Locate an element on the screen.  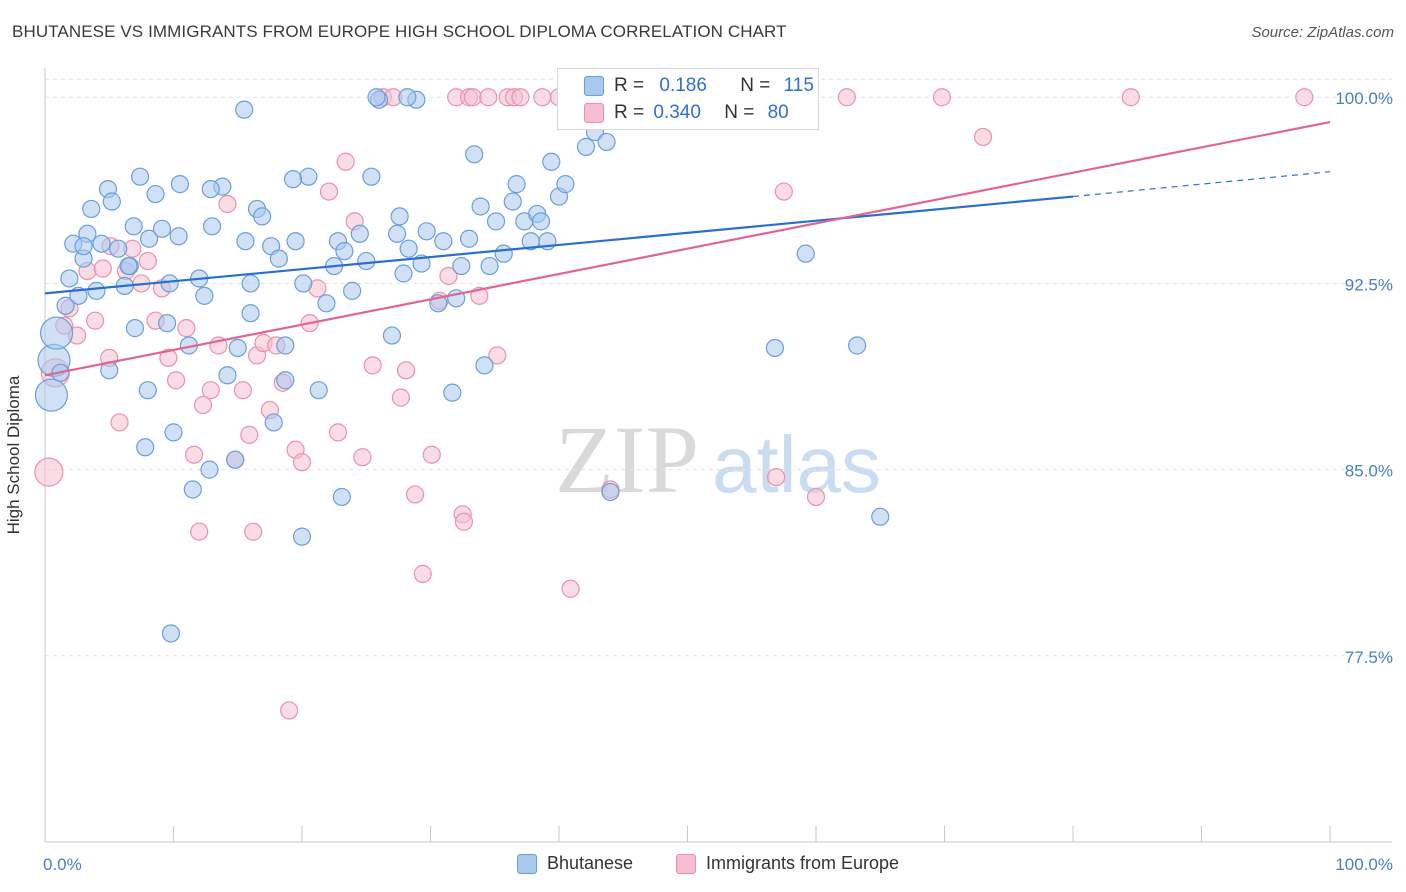
n-label: N = is located at coordinates (739, 112).